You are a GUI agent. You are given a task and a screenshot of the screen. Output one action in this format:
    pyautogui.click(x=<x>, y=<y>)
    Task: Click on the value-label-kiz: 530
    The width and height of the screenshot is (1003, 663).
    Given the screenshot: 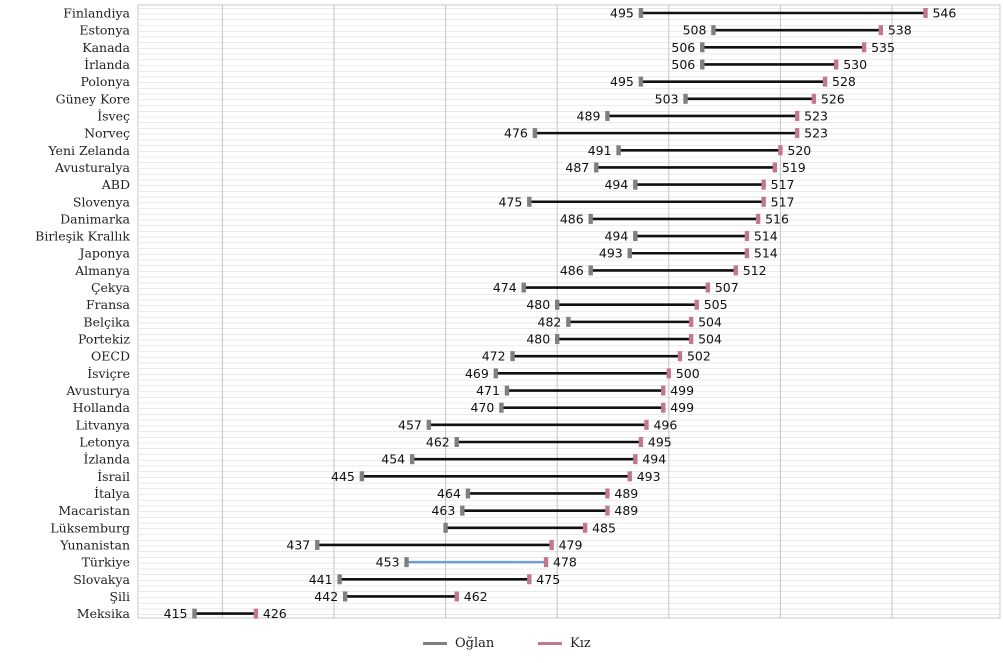 What is the action you would take?
    pyautogui.click(x=855, y=64)
    